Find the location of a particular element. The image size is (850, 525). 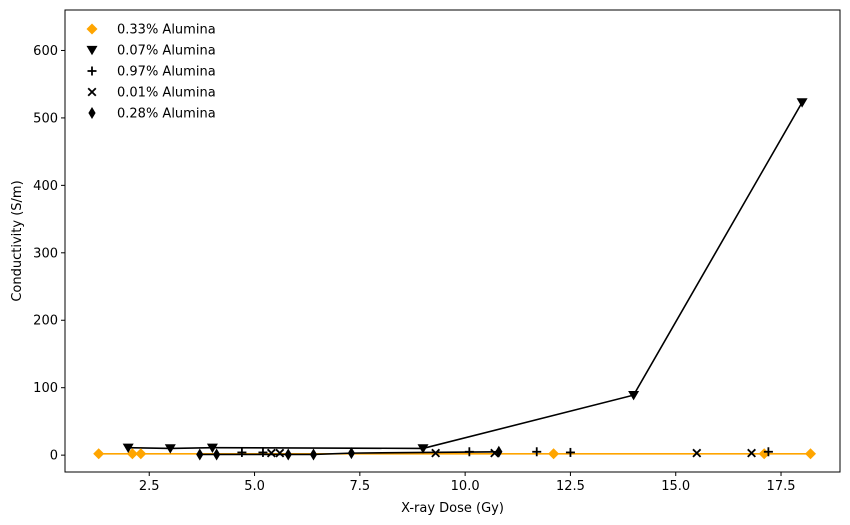

x-tick-label: 10.0 is located at coordinates (465, 486).